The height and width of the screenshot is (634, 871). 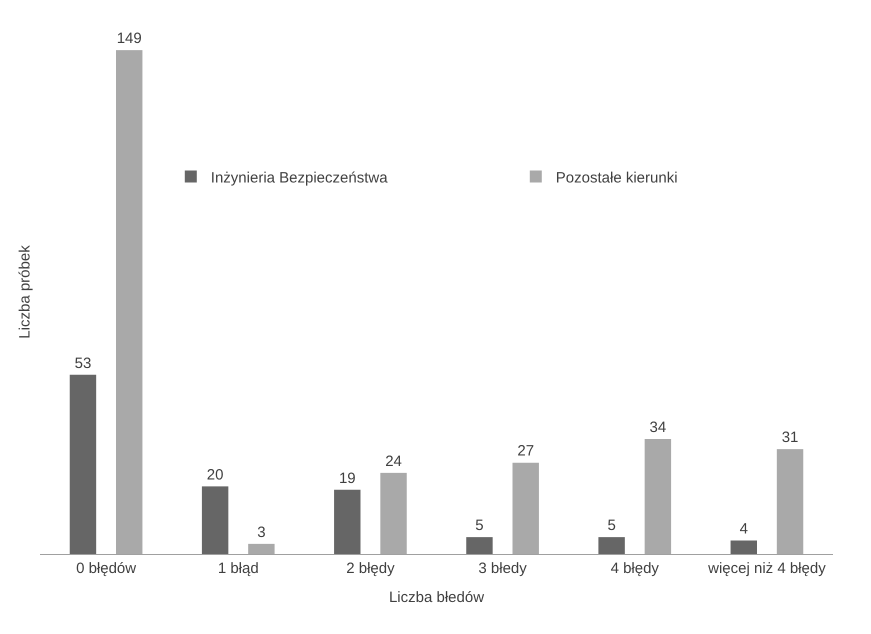 What do you see at coordinates (393, 461) in the screenshot?
I see `data-label: 24` at bounding box center [393, 461].